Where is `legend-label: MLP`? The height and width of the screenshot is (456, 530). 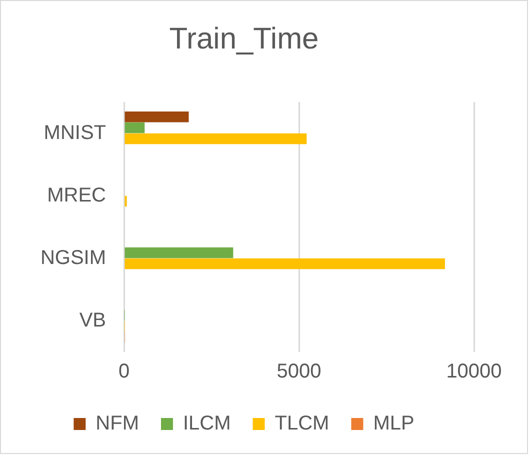 legend-label: MLP is located at coordinates (393, 423).